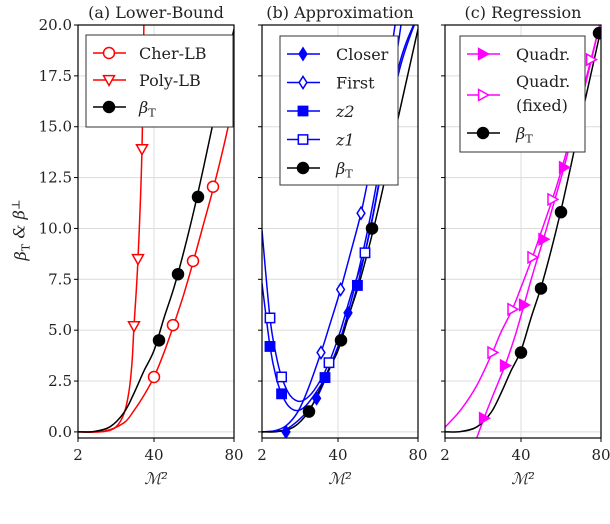 The width and height of the screenshot is (610, 524). Describe the element at coordinates (523, 12) in the screenshot. I see `panel-title: (c) Regression` at that location.